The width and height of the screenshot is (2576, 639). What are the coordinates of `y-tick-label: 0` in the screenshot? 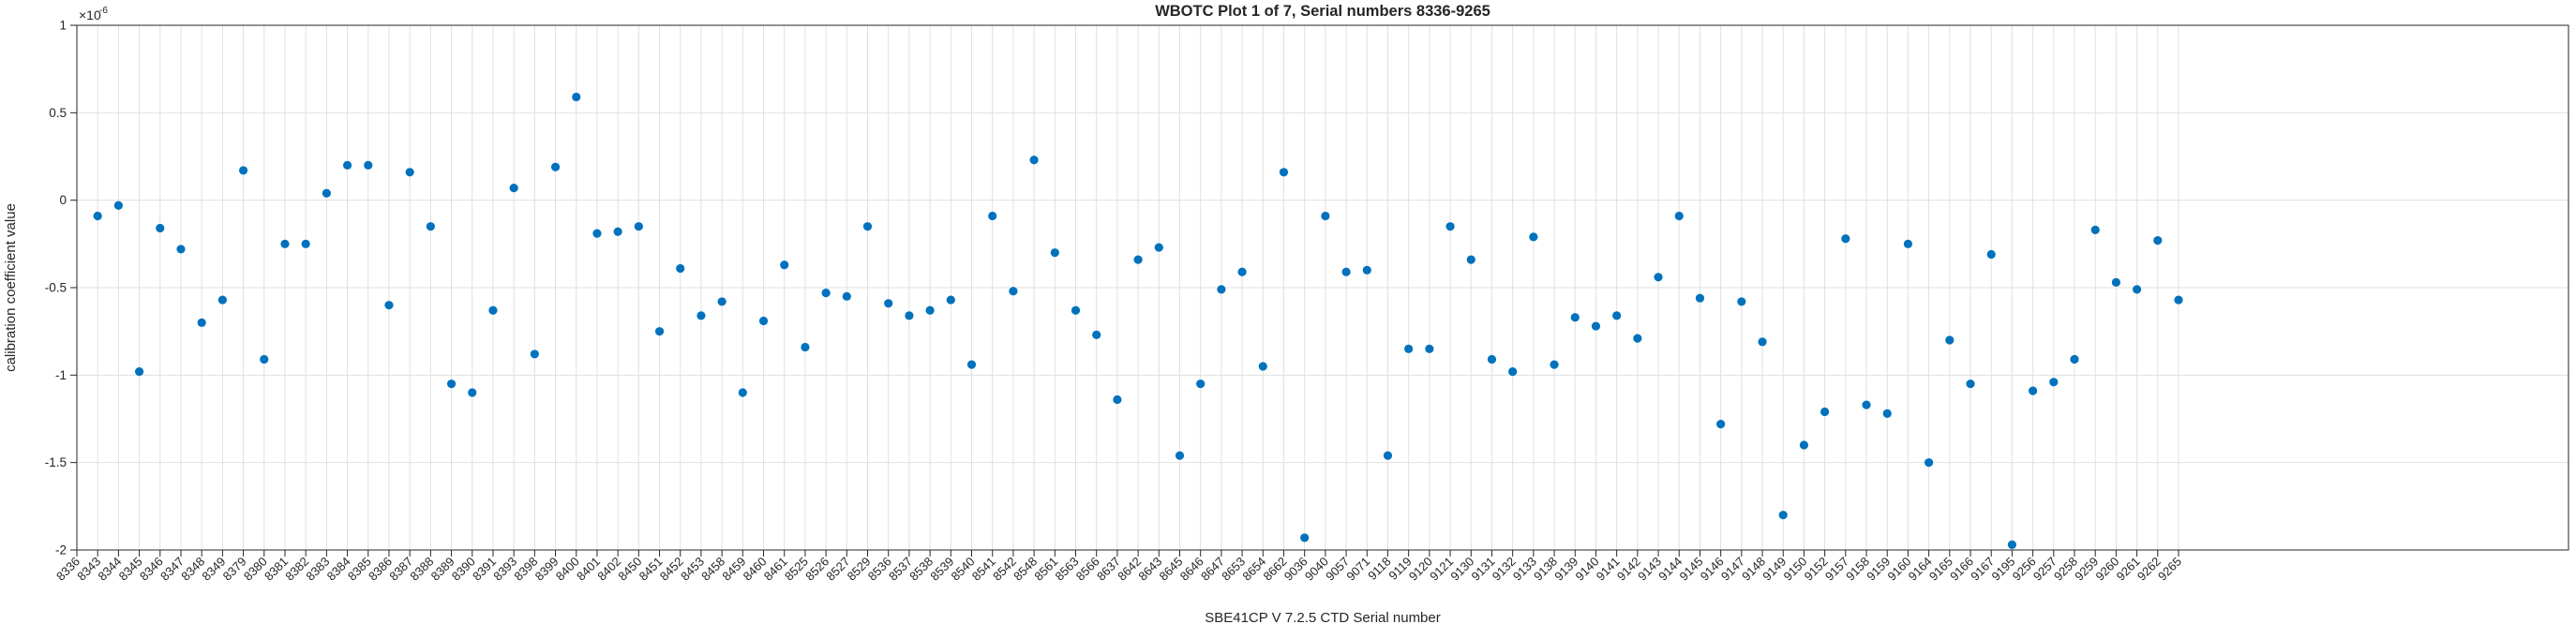 It's located at (63, 200).